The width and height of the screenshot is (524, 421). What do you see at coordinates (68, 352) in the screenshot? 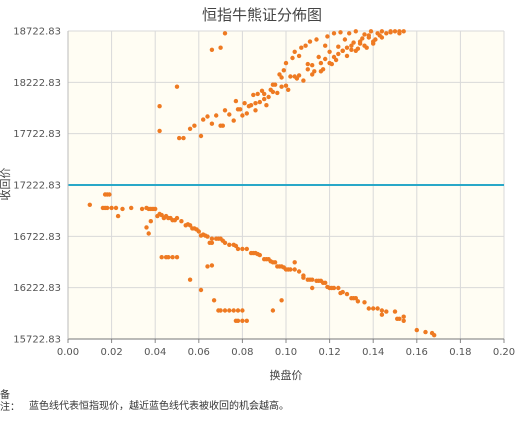
I see `x-tick-label: 0.00` at bounding box center [68, 352].